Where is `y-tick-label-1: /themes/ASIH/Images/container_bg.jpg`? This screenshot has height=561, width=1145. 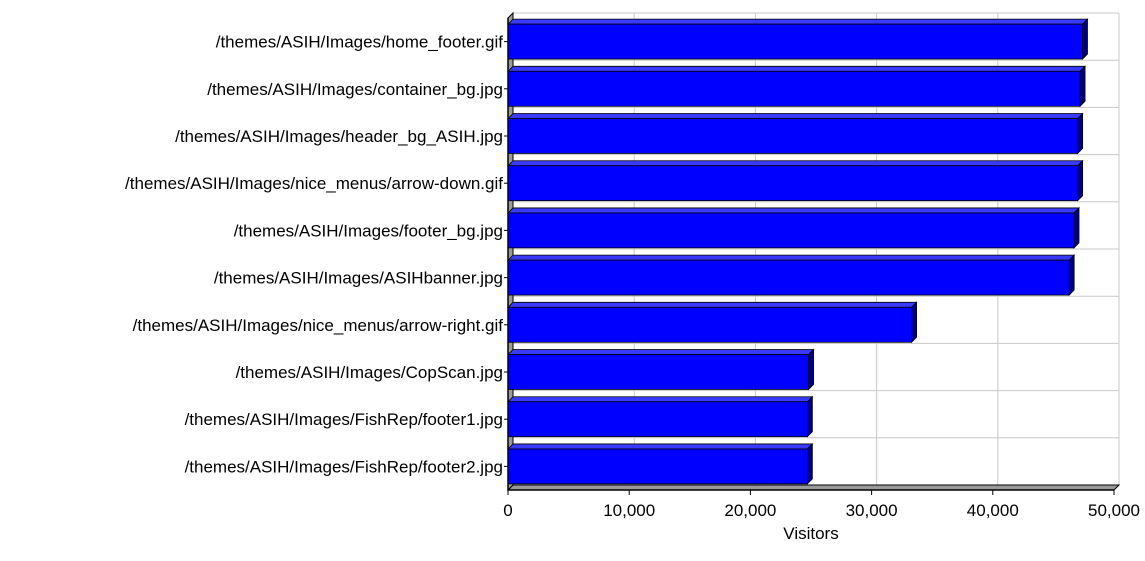
y-tick-label-1: /themes/ASIH/Images/container_bg.jpg is located at coordinates (355, 89).